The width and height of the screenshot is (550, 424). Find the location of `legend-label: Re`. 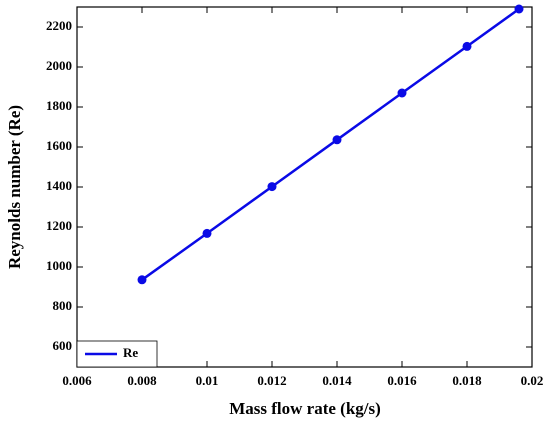

legend-label: Re is located at coordinates (130, 352).